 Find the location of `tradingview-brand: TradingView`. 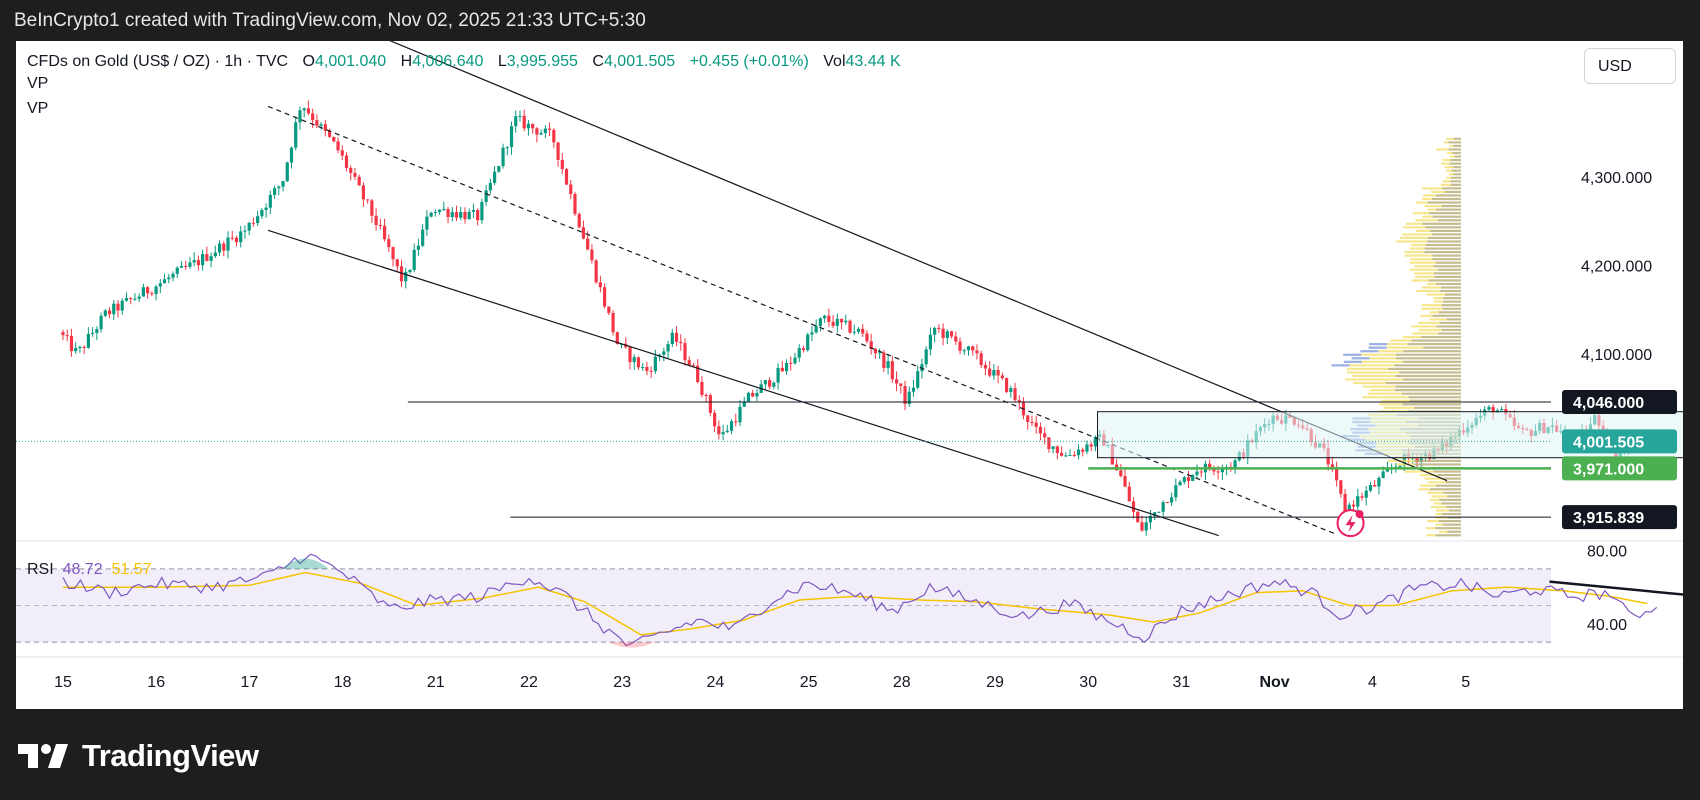

tradingview-brand: TradingView is located at coordinates (170, 755).